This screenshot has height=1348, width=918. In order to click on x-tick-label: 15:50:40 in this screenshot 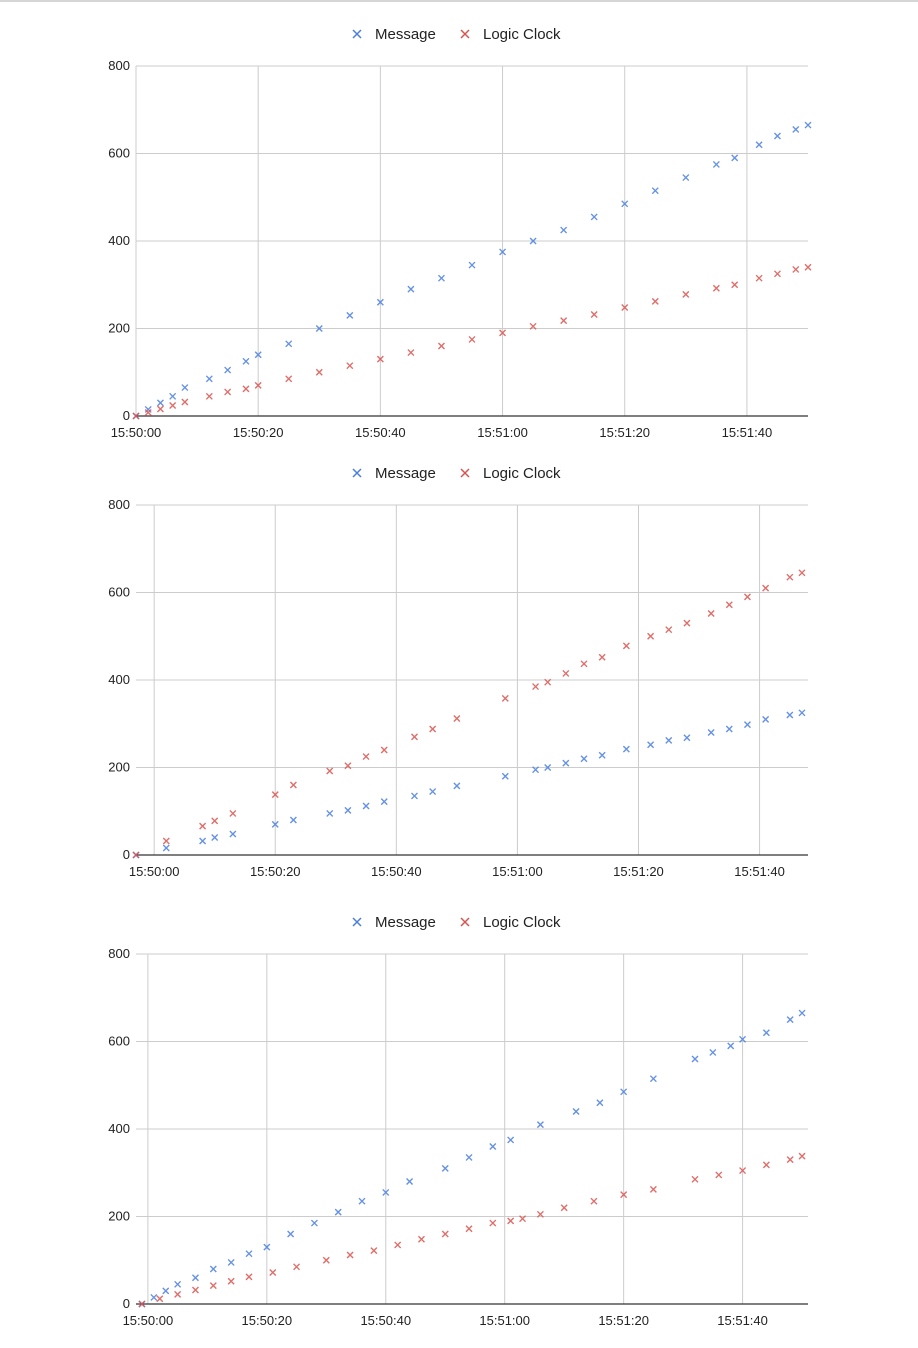, I will do `click(396, 871)`.